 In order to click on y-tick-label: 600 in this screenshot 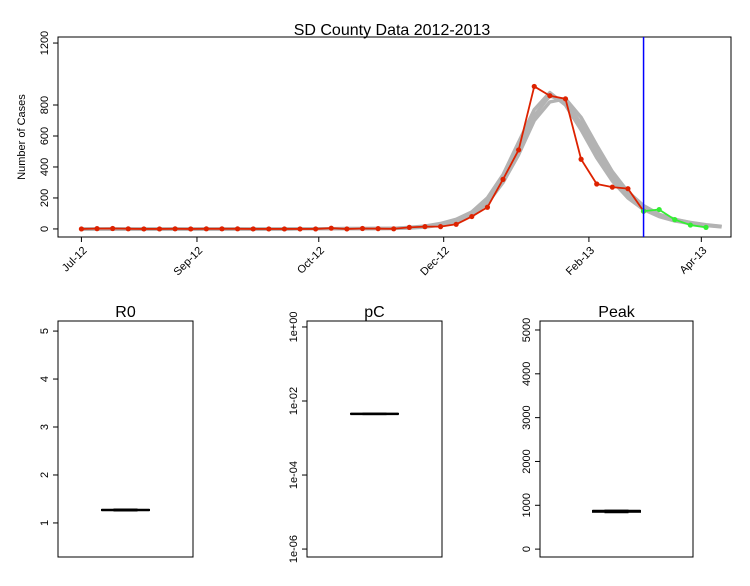, I will do `click(45, 136)`.